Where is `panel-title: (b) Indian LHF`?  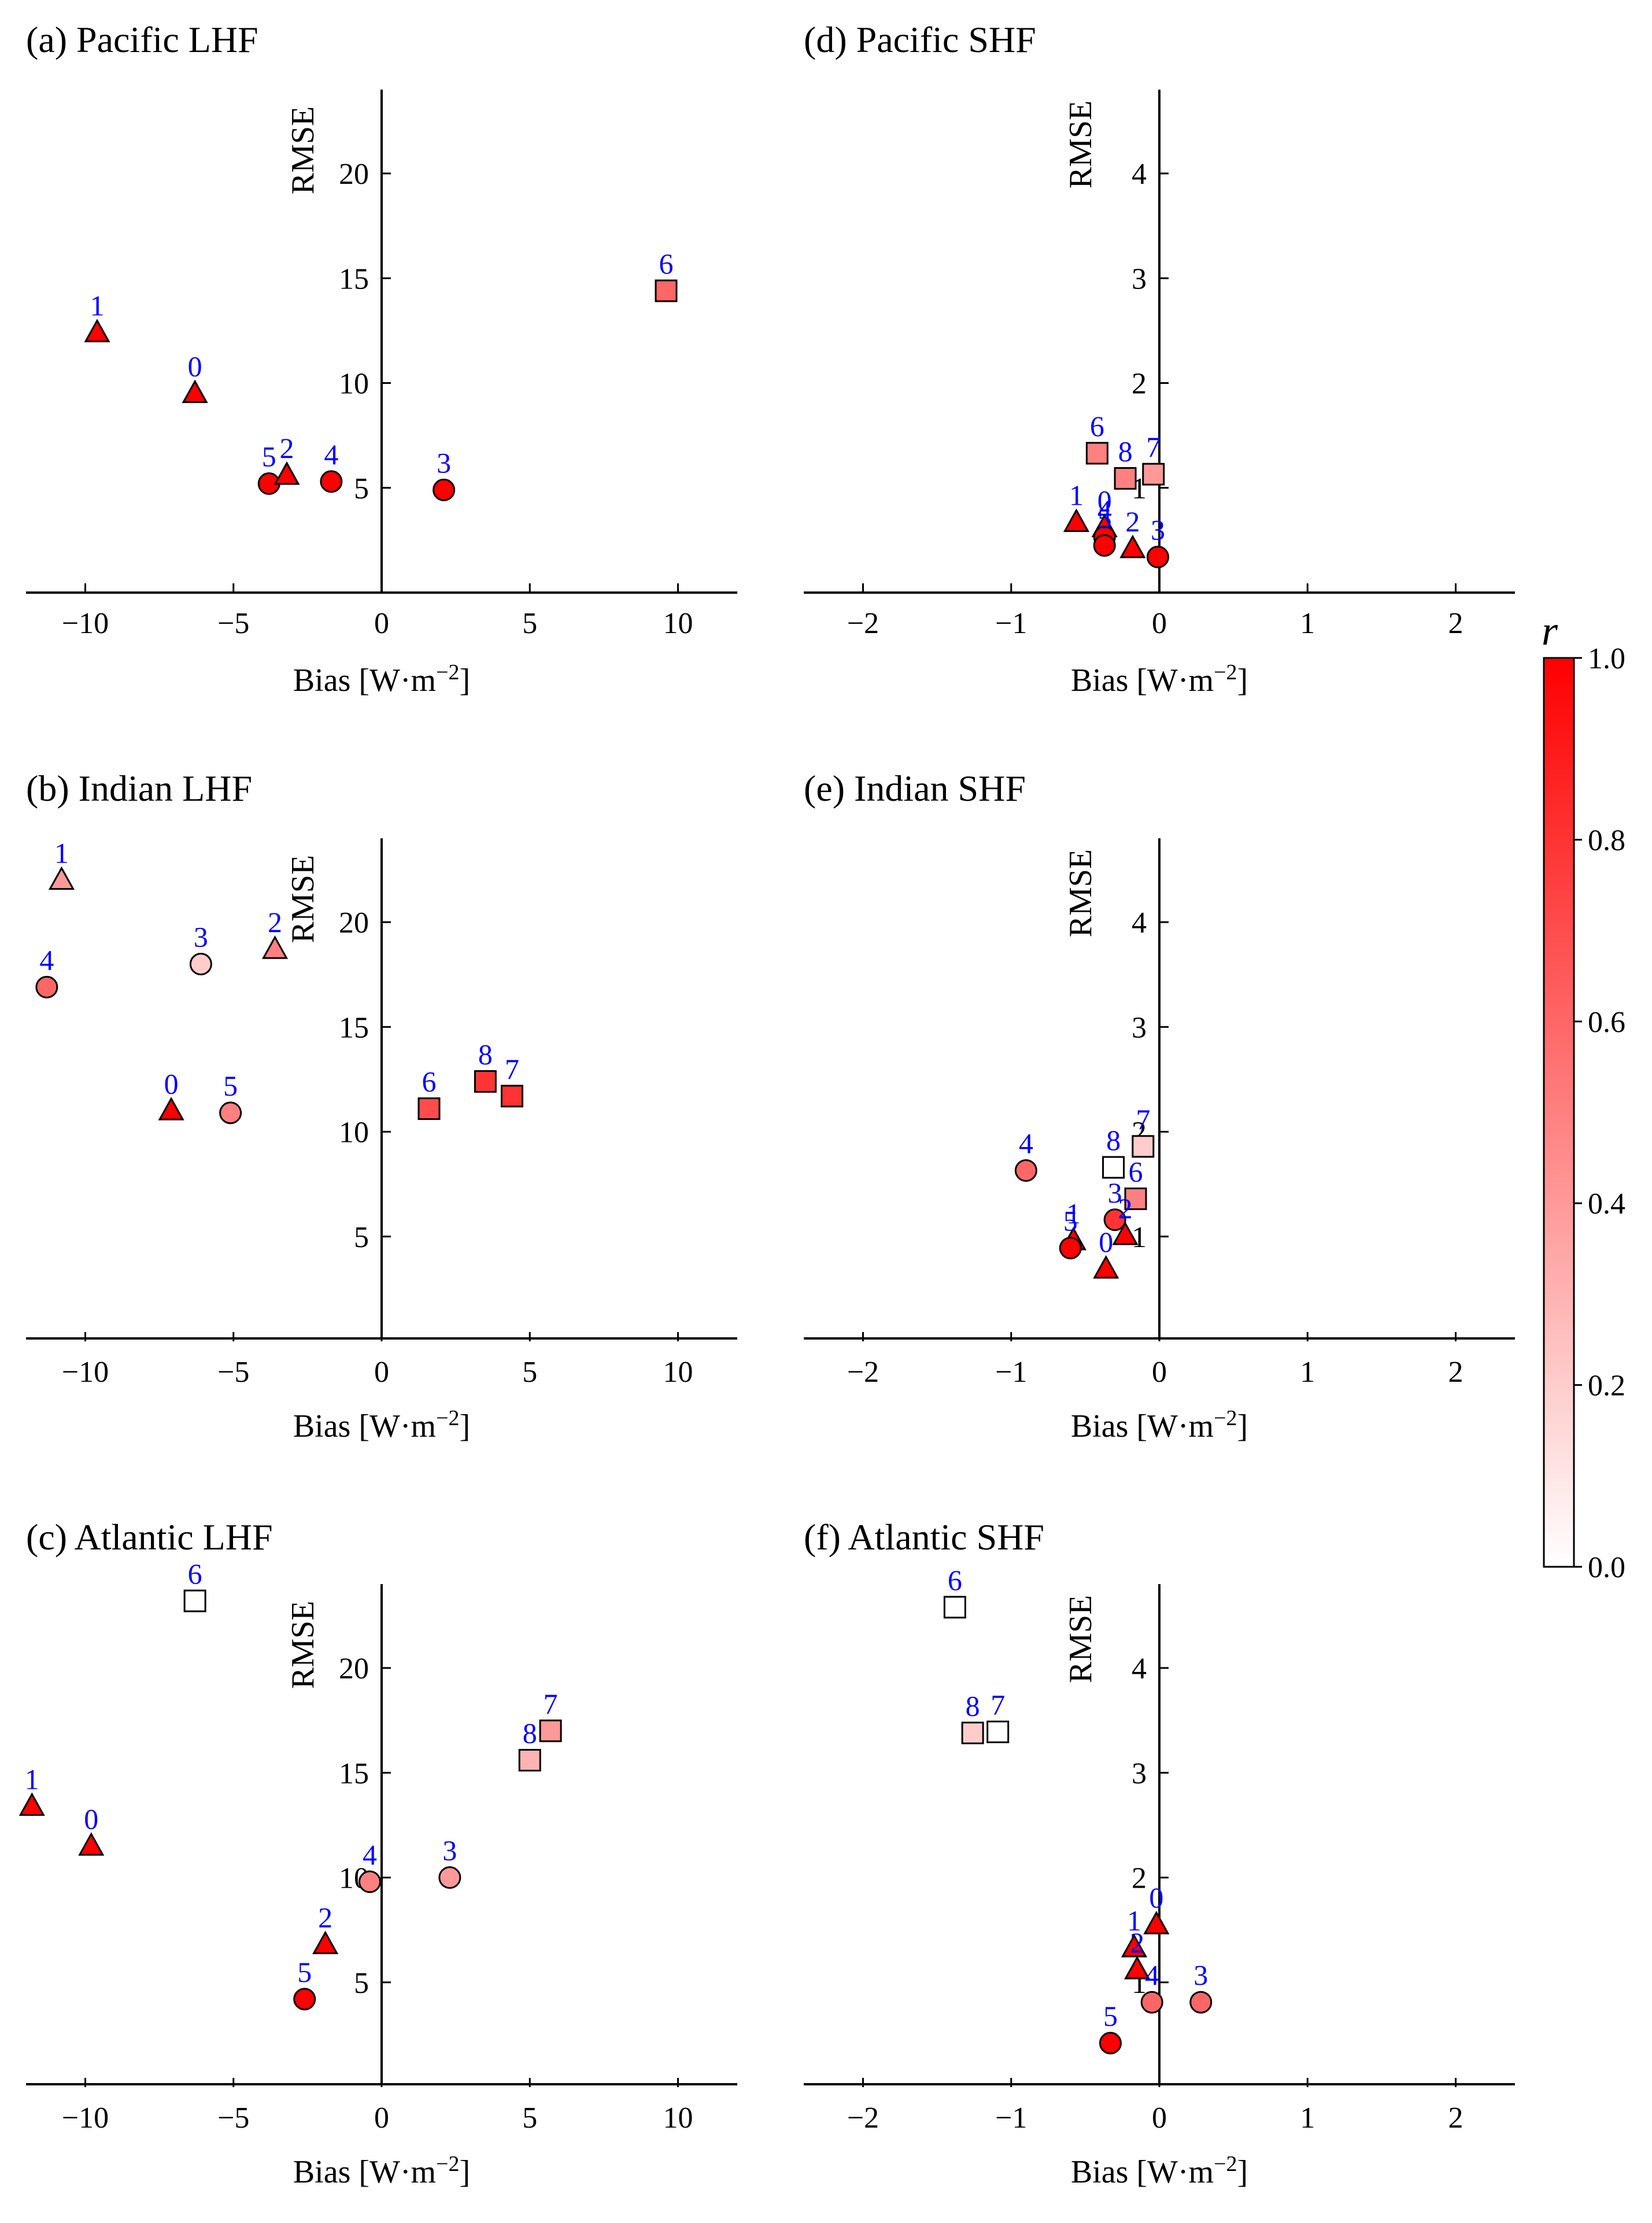 panel-title: (b) Indian LHF is located at coordinates (139, 788).